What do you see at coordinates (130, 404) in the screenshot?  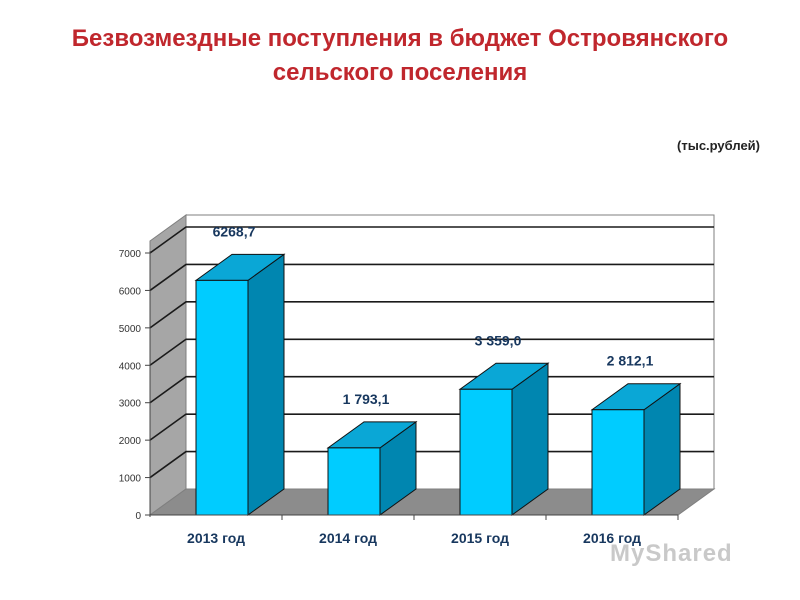 I see `y-tick-label: 3000` at bounding box center [130, 404].